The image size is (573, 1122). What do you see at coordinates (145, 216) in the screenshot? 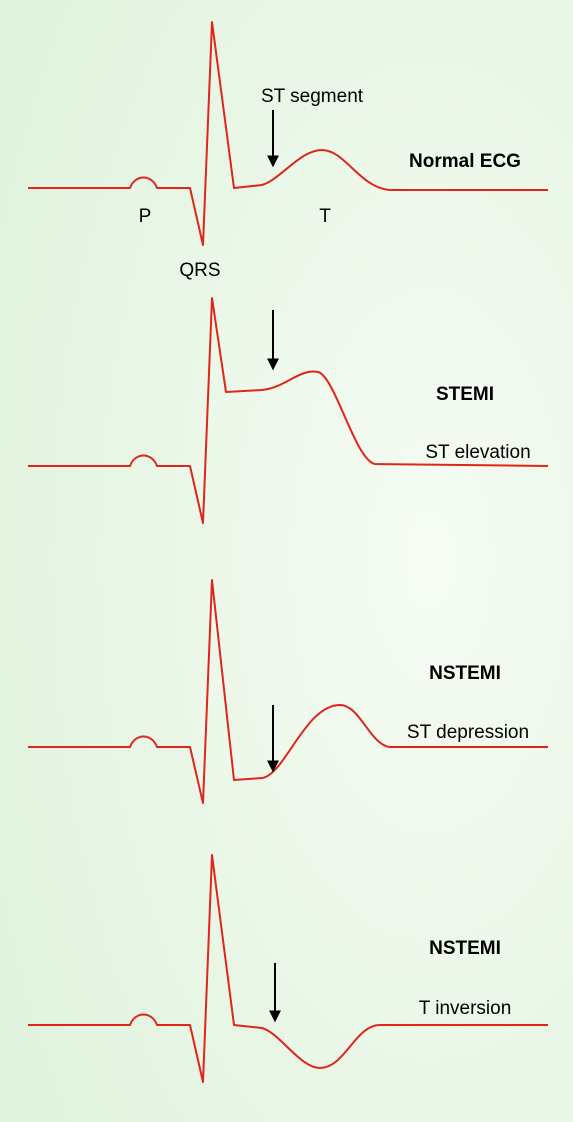
I see `label: P` at bounding box center [145, 216].